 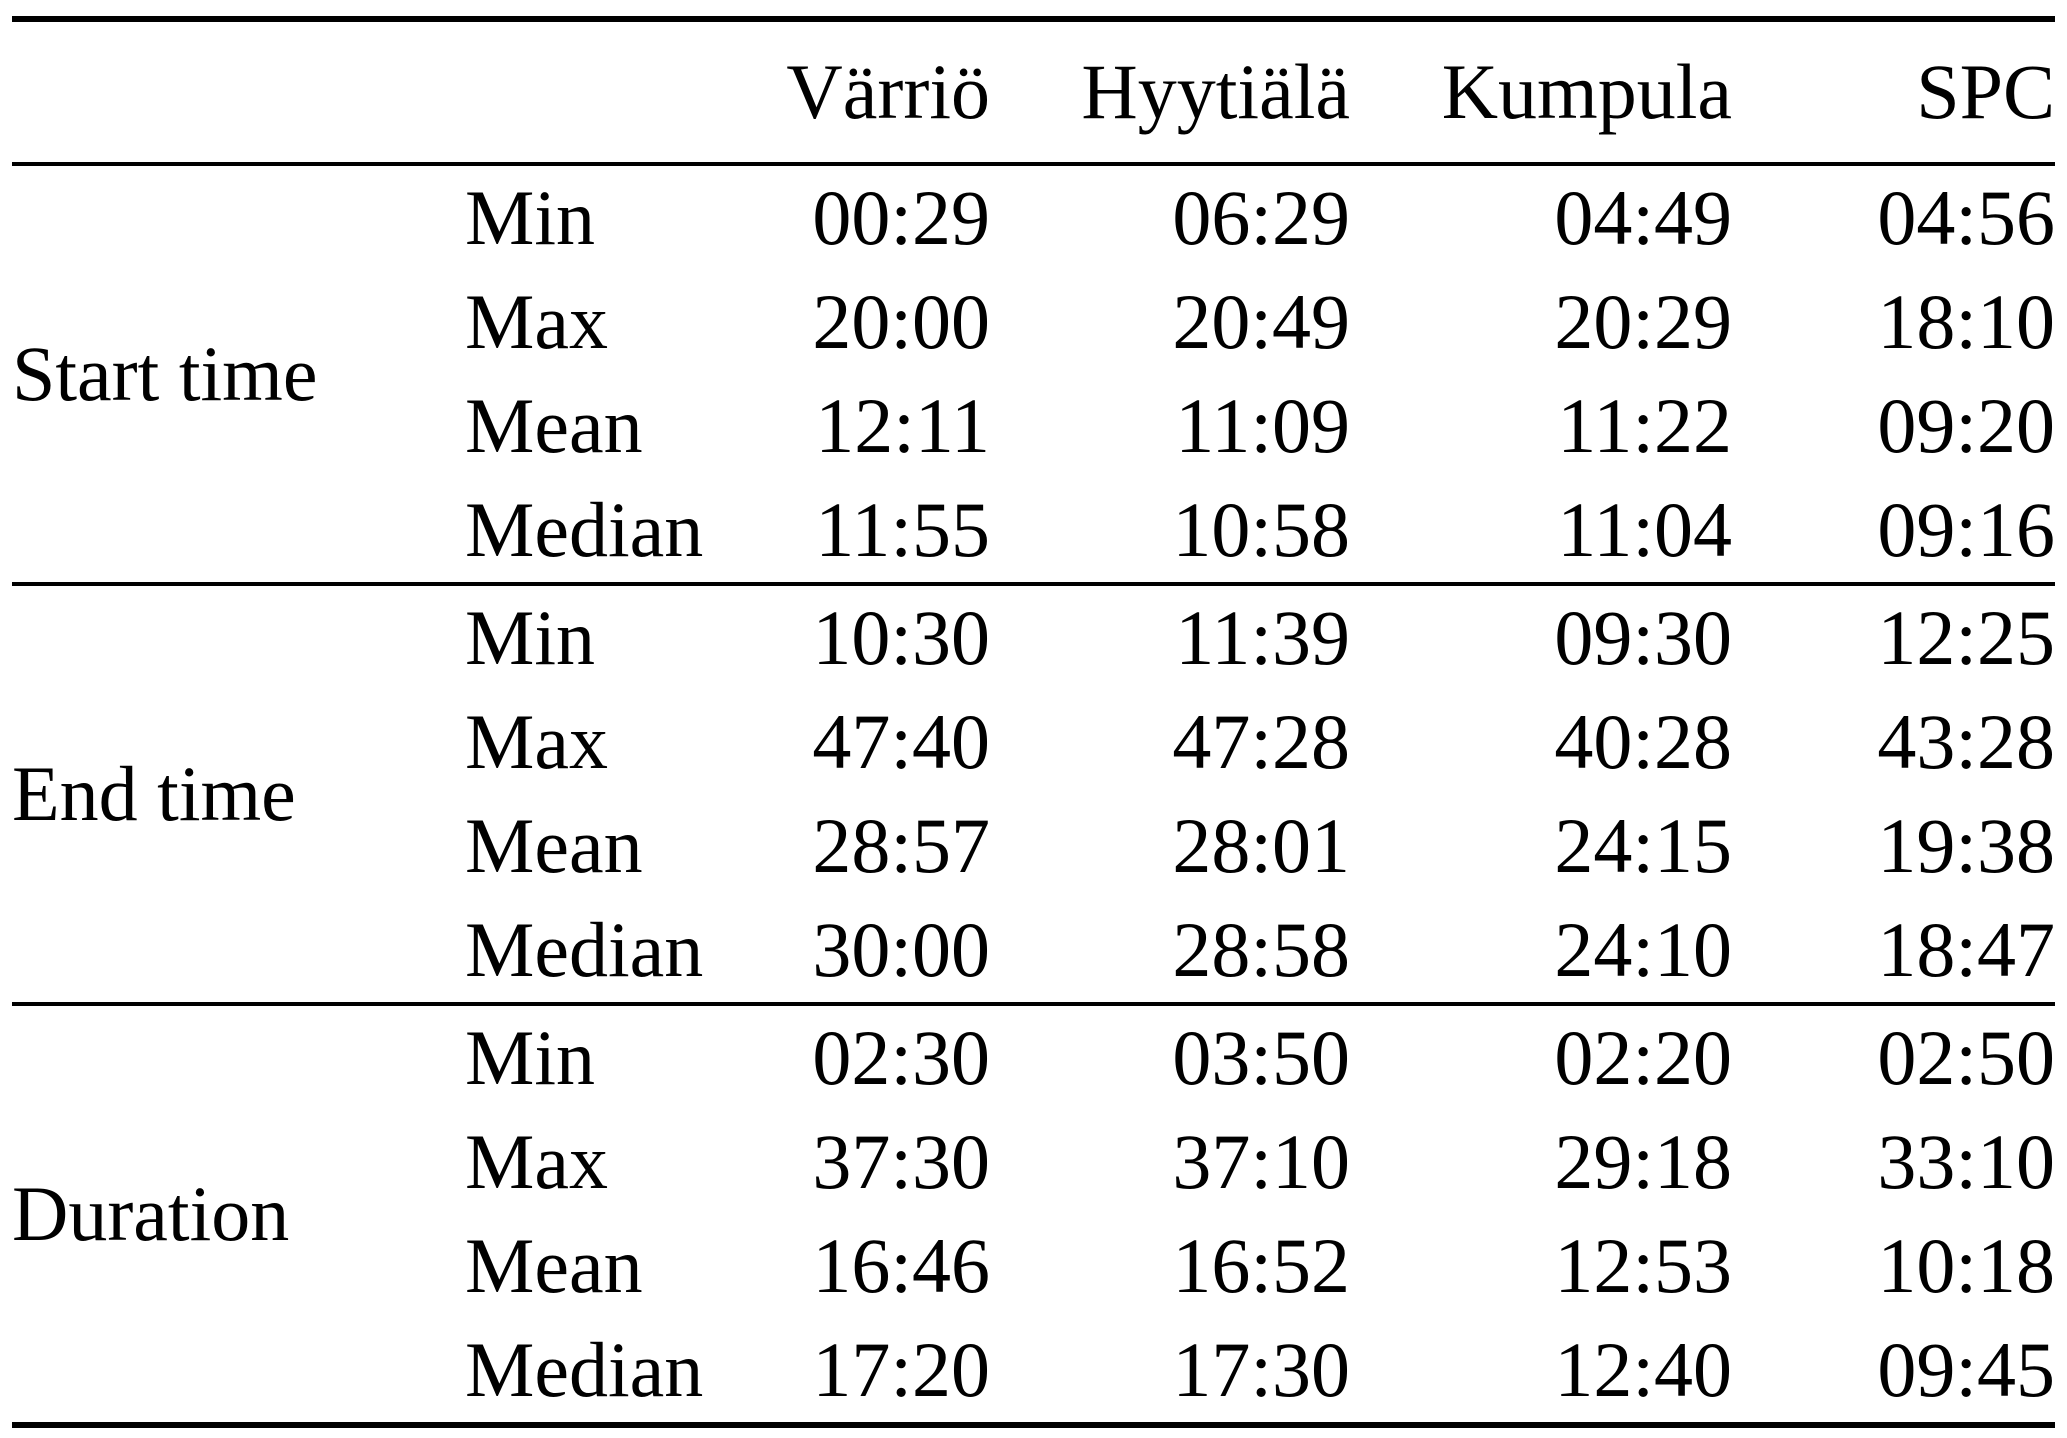 What do you see at coordinates (1643, 1265) in the screenshot?
I see `value-cell: 12:53` at bounding box center [1643, 1265].